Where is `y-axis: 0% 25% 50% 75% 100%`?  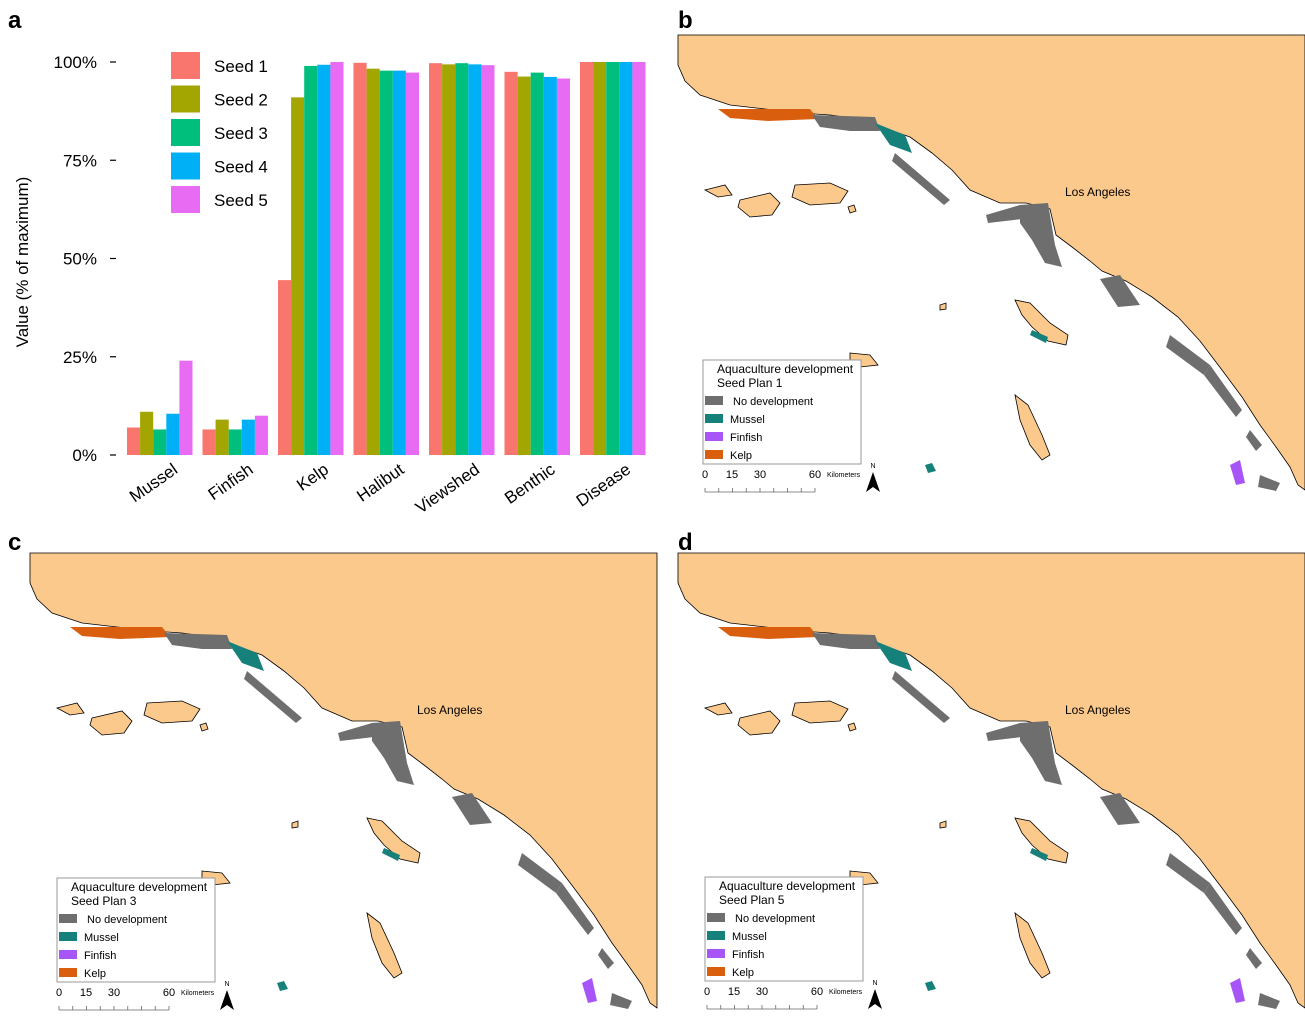
y-axis: 0% 25% 50% 75% 100% is located at coordinates (85, 259).